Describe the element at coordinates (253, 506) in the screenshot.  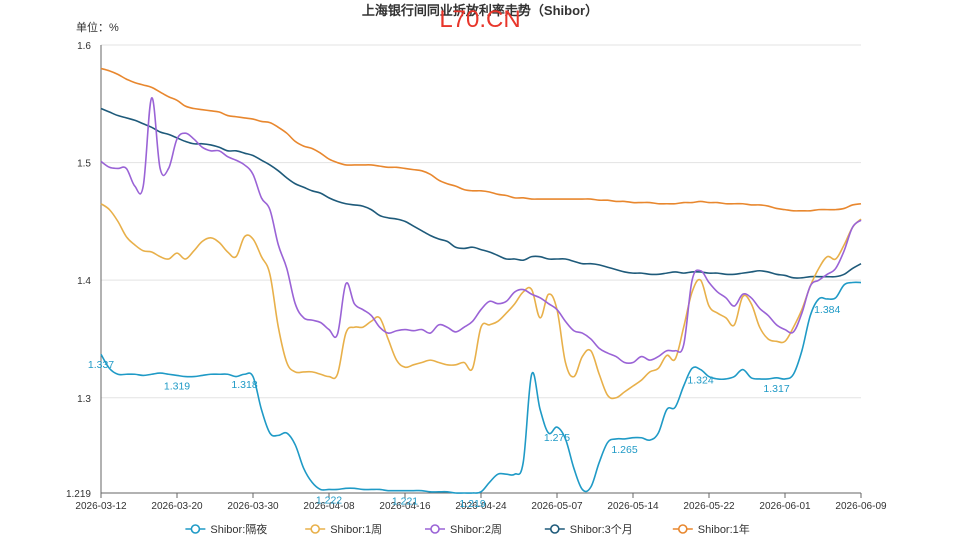
I see `x-tick-label: 2026-03-30` at that location.